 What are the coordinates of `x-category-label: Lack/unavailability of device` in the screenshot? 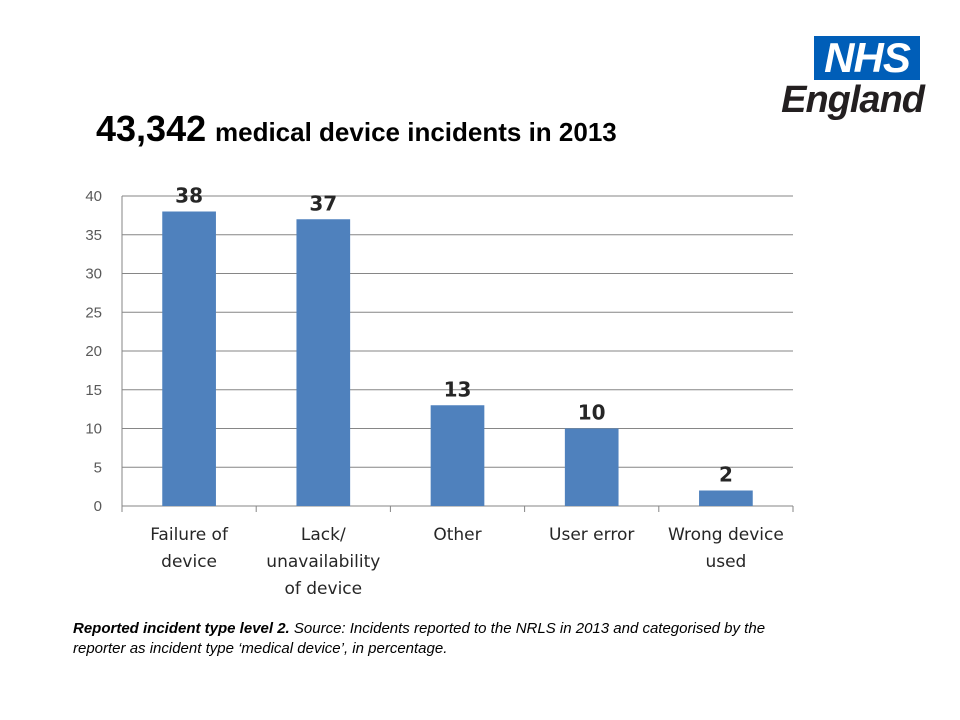 It's located at (323, 562).